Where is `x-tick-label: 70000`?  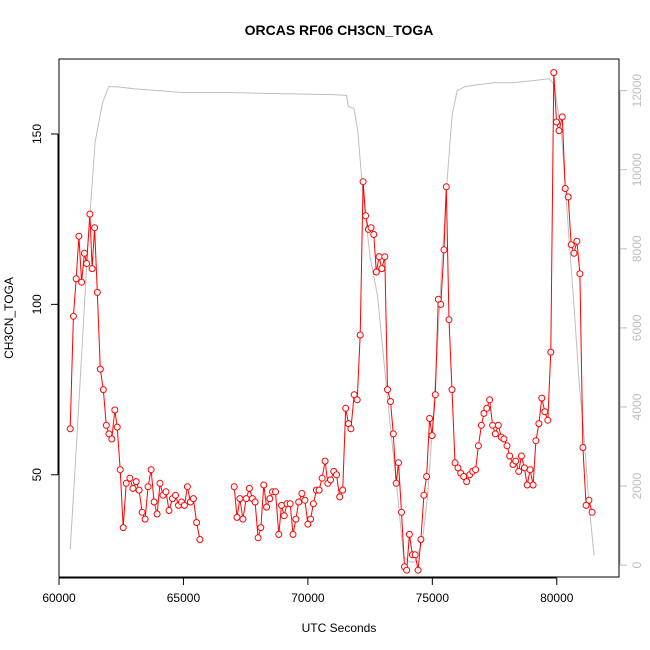 x-tick-label: 70000 is located at coordinates (308, 598).